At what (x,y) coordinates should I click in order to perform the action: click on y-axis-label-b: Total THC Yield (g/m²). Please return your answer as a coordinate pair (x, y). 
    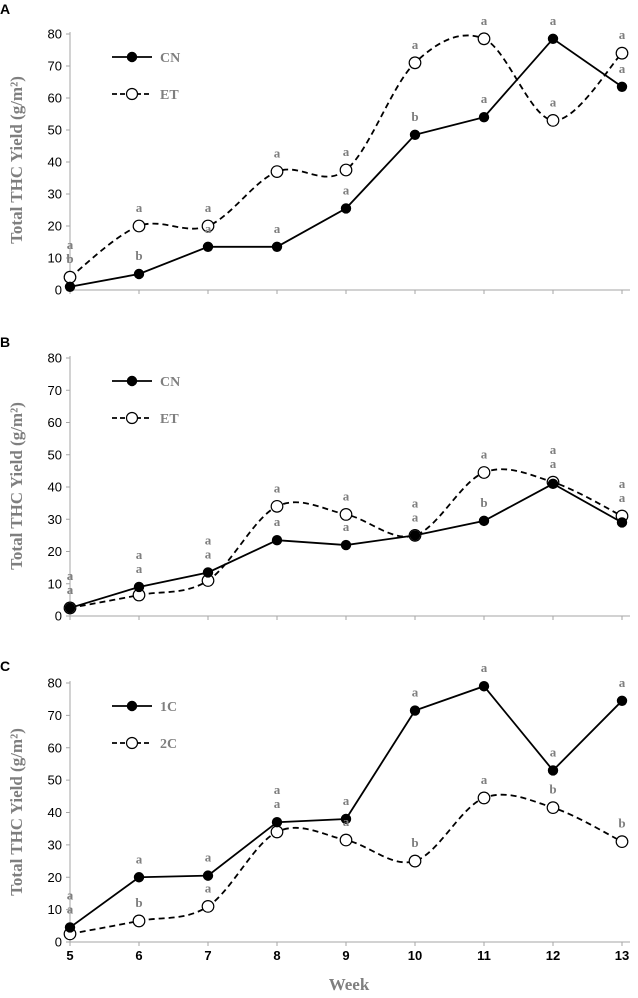
    Looking at the image, I should click on (16, 486).